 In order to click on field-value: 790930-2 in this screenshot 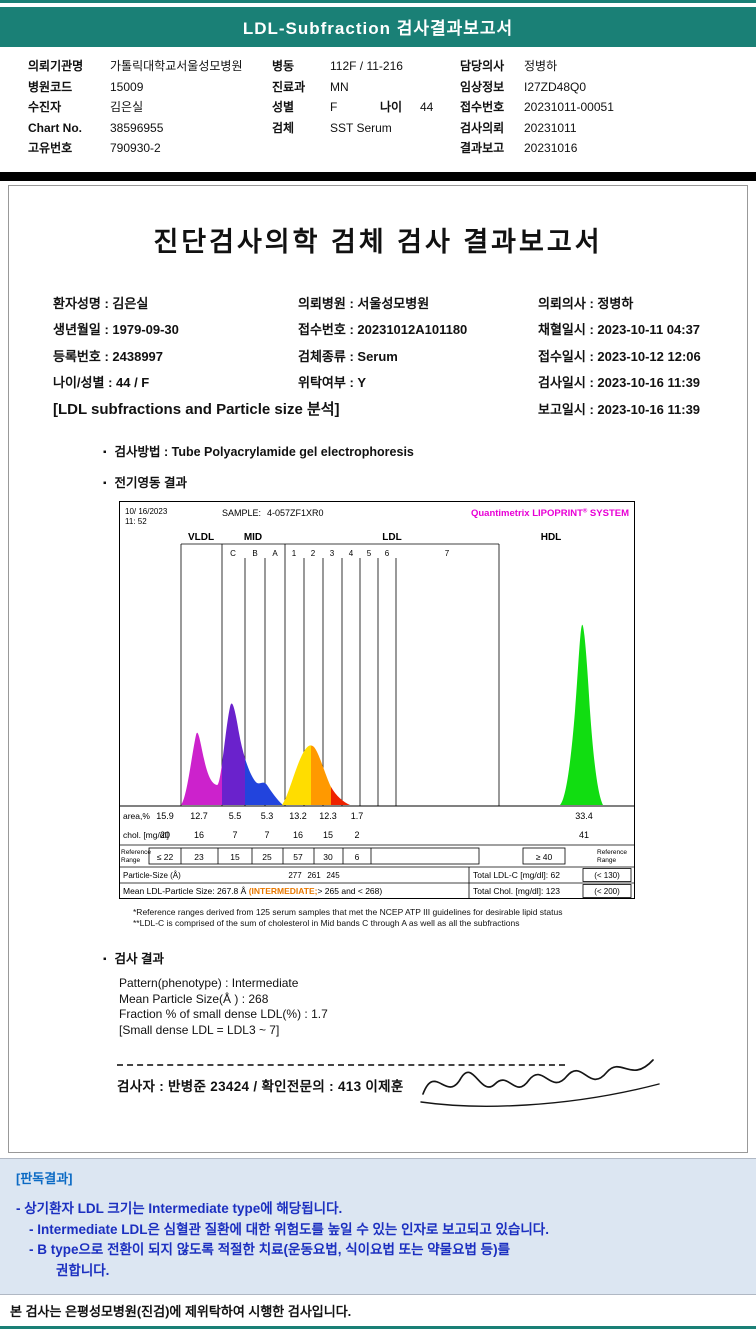, I will do `click(135, 148)`.